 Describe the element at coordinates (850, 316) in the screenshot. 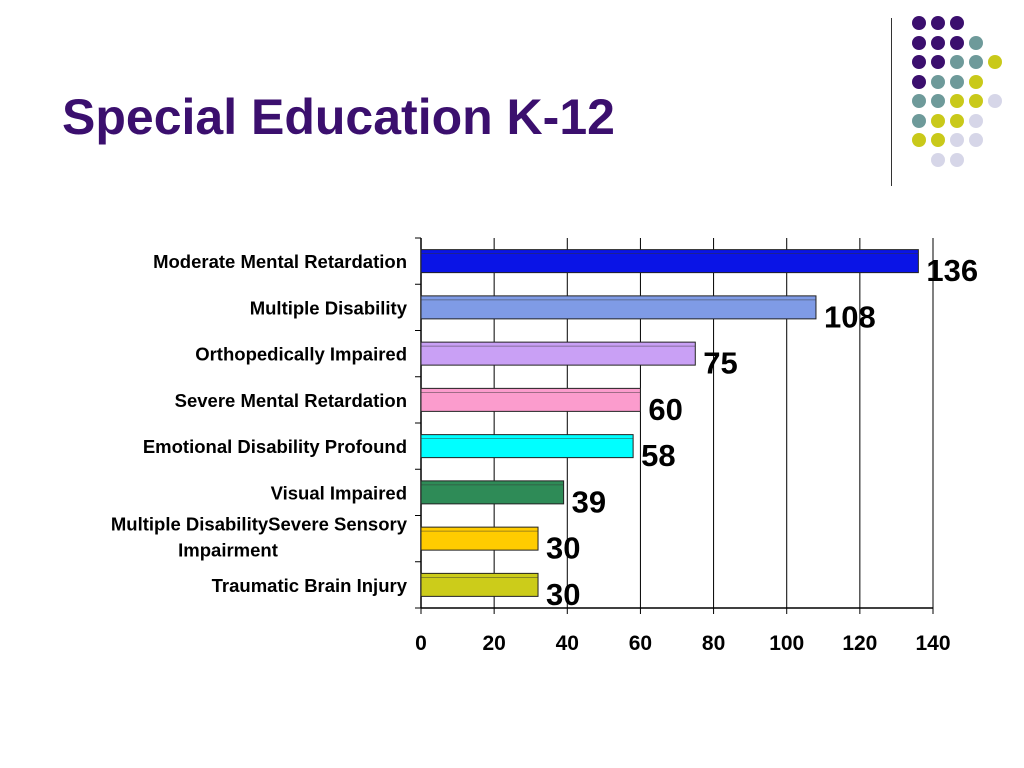

I see `data-label: 108` at that location.